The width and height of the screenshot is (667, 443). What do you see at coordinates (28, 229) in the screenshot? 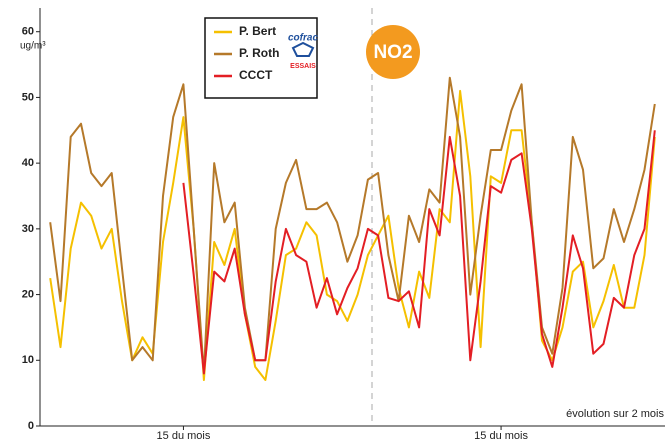
I see `y-tick-label: 30` at bounding box center [28, 229].